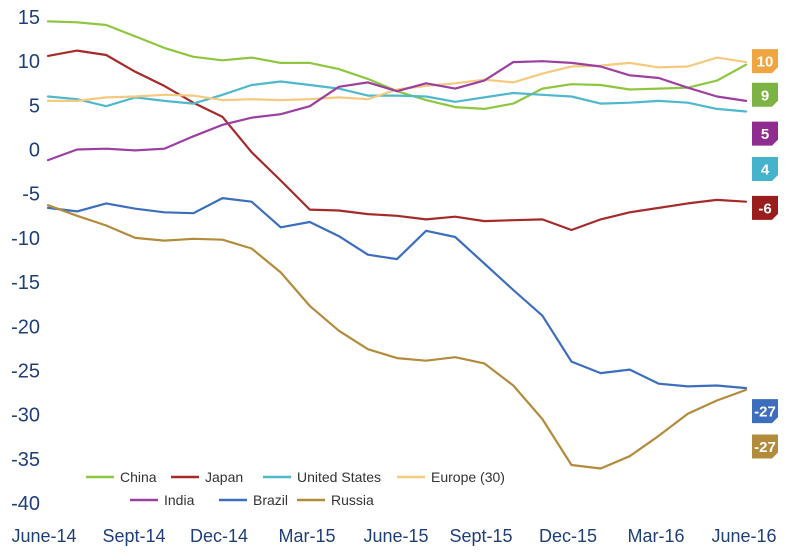 The height and width of the screenshot is (560, 790). I want to click on legend-label: United States, so click(339, 477).